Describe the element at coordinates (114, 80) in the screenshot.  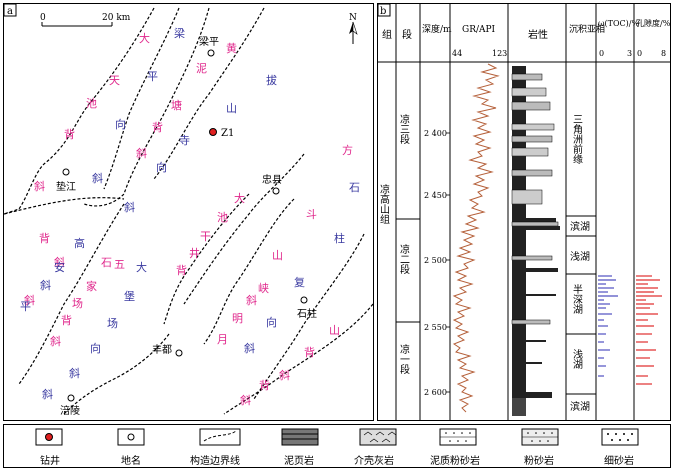
I see `svg-text: 天` at that location.